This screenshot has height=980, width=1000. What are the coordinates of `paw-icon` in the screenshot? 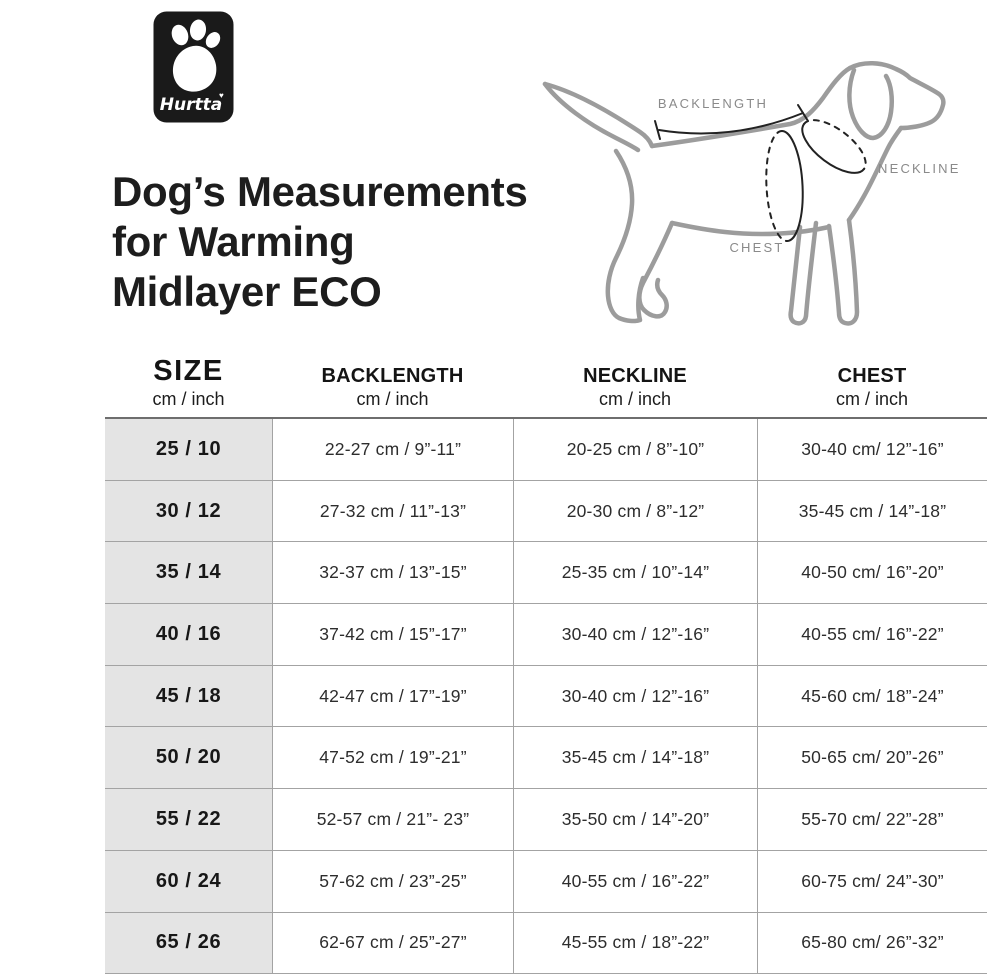 It's located at (196, 55).